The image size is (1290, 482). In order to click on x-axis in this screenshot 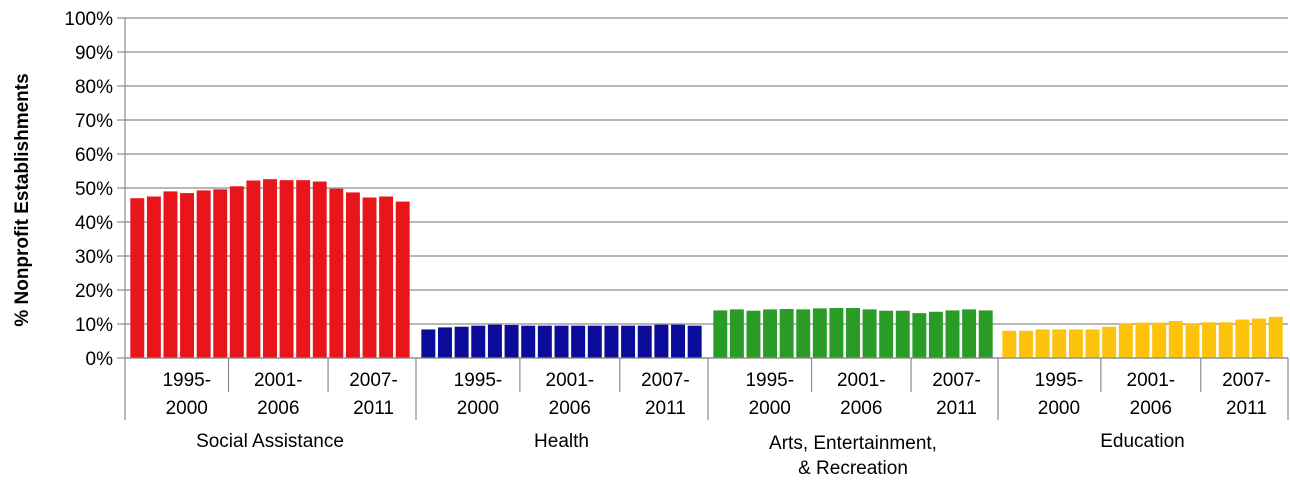, I will do `click(706, 388)`.